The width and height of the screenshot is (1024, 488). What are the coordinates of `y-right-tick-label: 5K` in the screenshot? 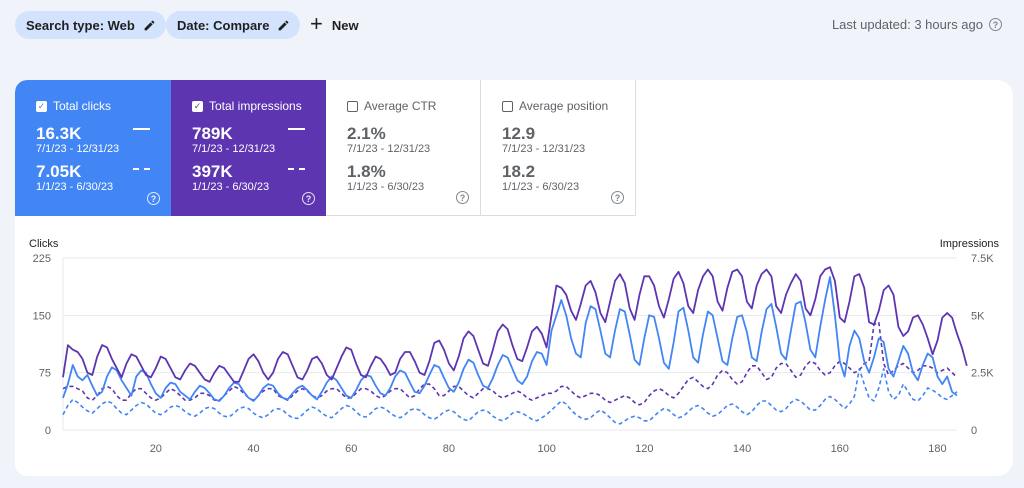 It's located at (978, 316).